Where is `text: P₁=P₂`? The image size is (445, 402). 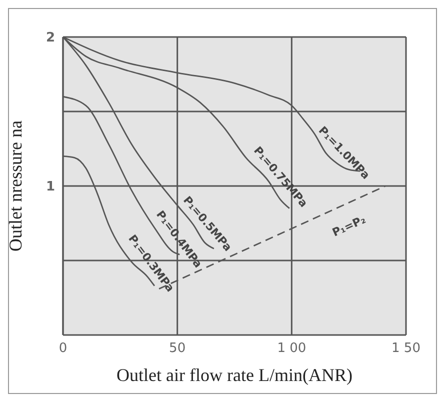
text: P₁=P₂ is located at coordinates (349, 226).